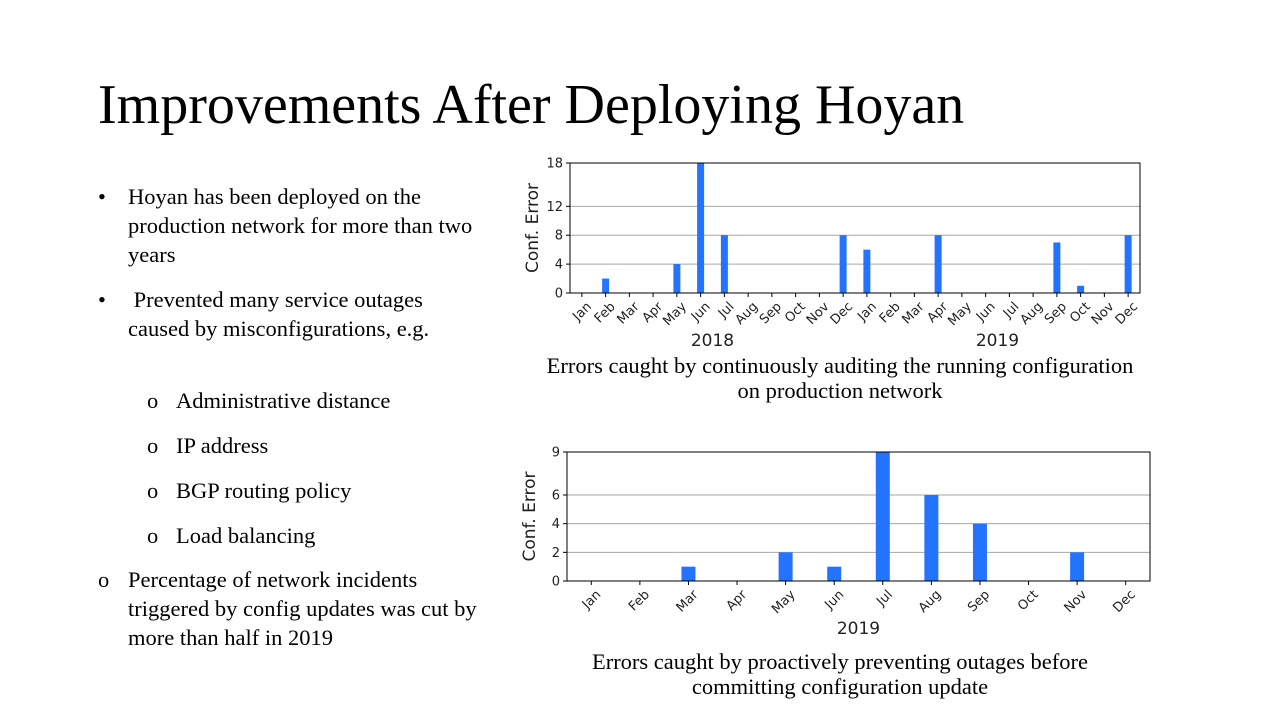 This screenshot has width=1280, height=720. I want to click on x-group-label: 2019, so click(997, 341).